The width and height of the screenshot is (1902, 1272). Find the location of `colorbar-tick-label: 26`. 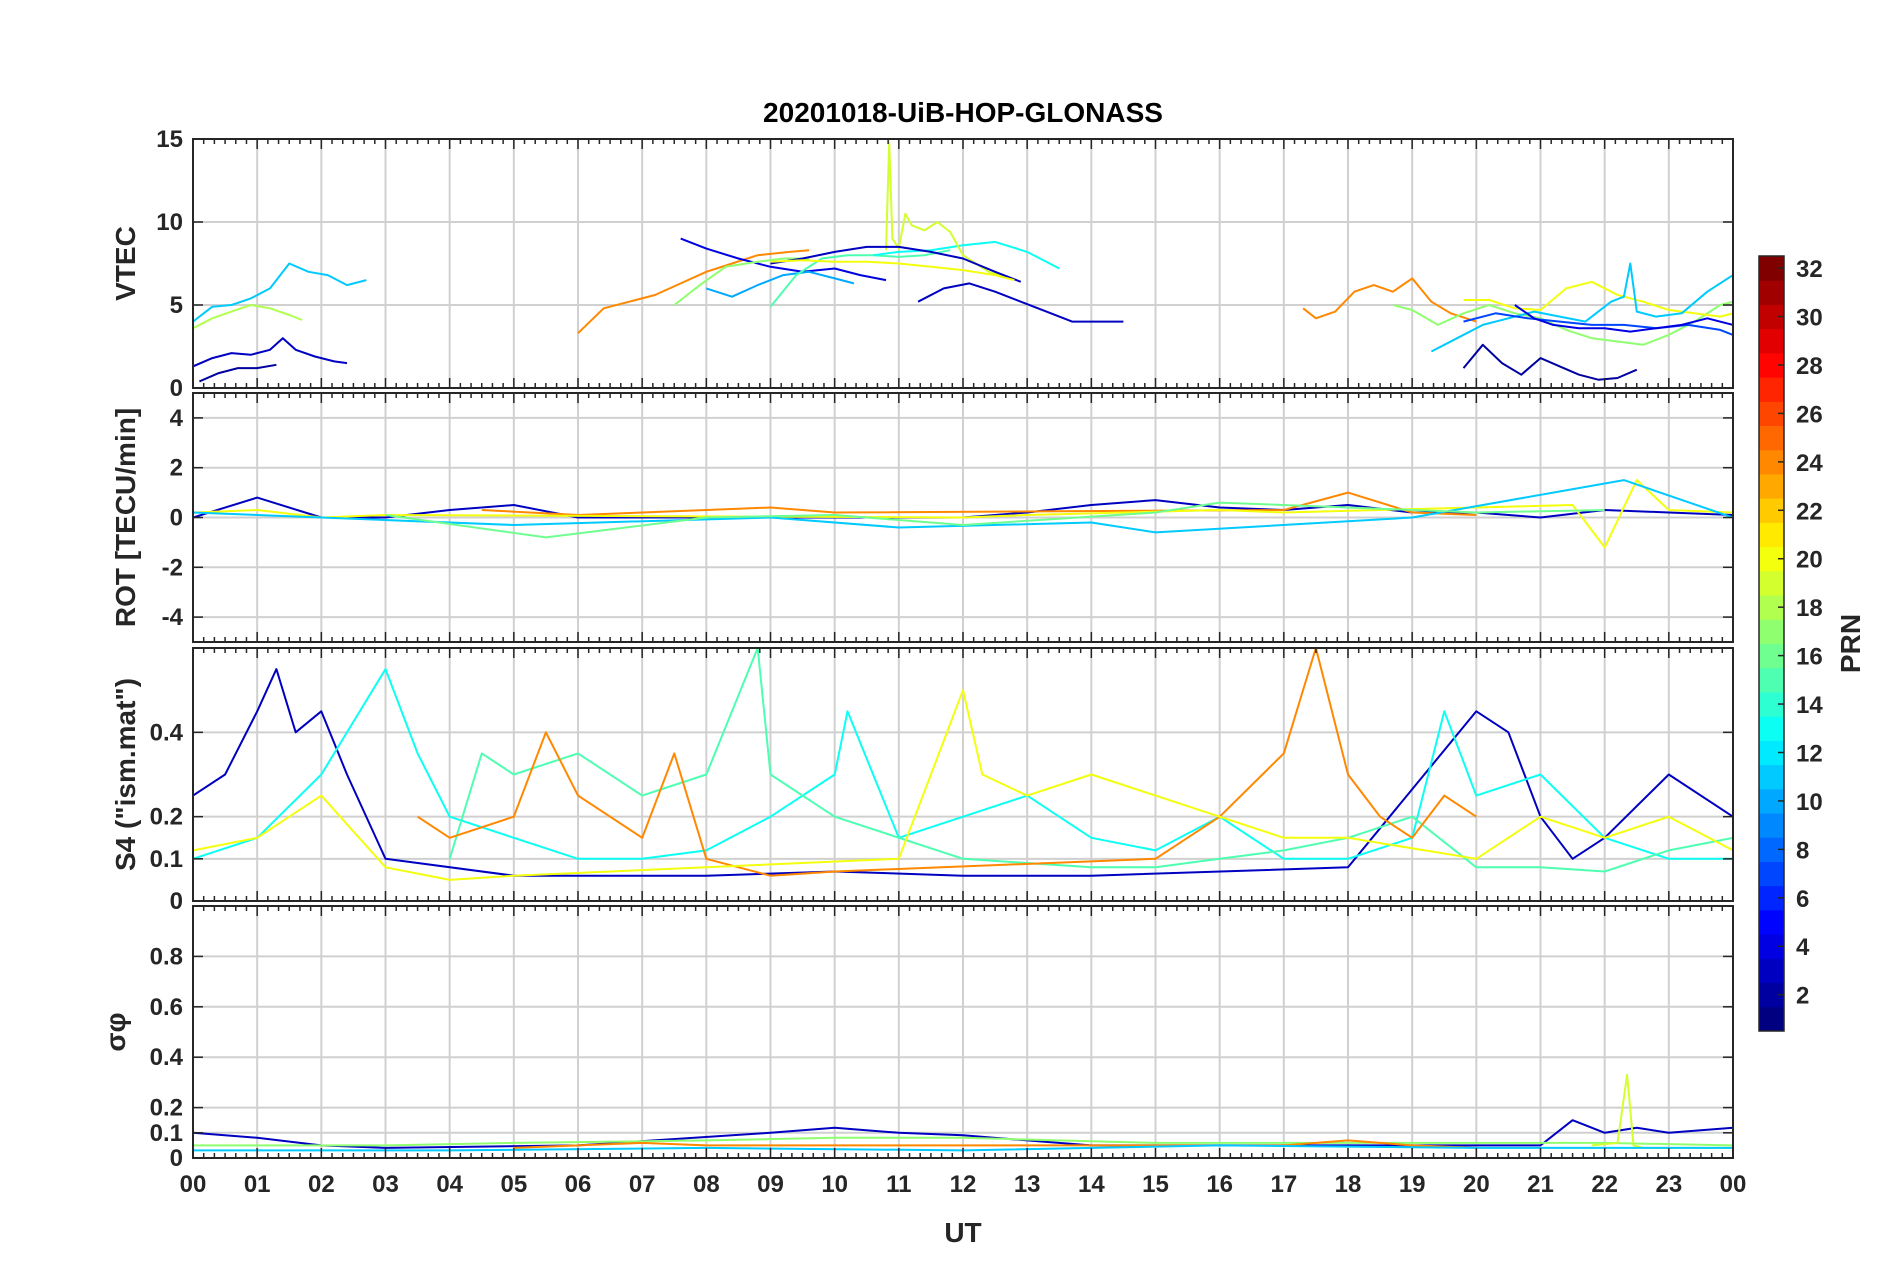

colorbar-tick-label: 26 is located at coordinates (1809, 414).